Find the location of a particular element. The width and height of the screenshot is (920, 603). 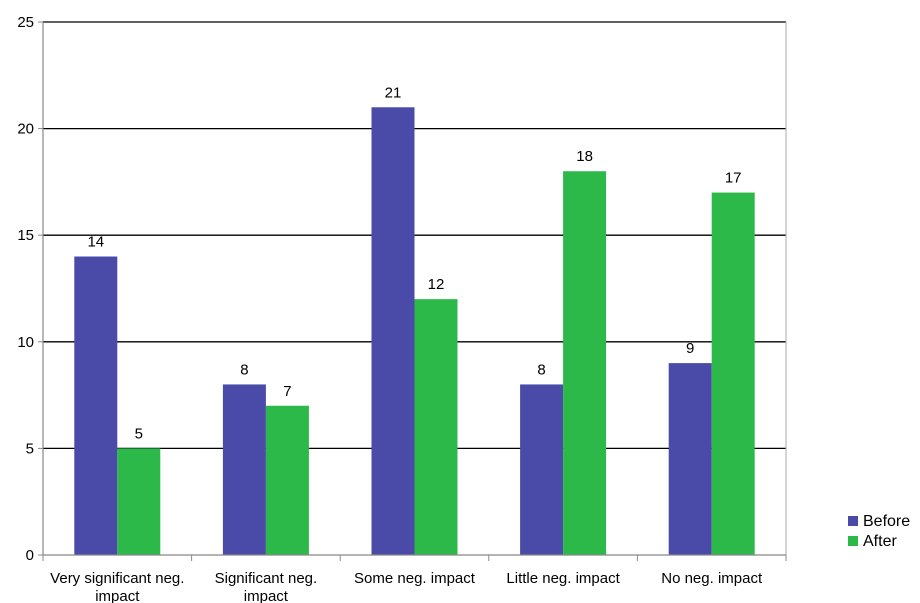

x-tick-label: No neg. impact is located at coordinates (712, 578).